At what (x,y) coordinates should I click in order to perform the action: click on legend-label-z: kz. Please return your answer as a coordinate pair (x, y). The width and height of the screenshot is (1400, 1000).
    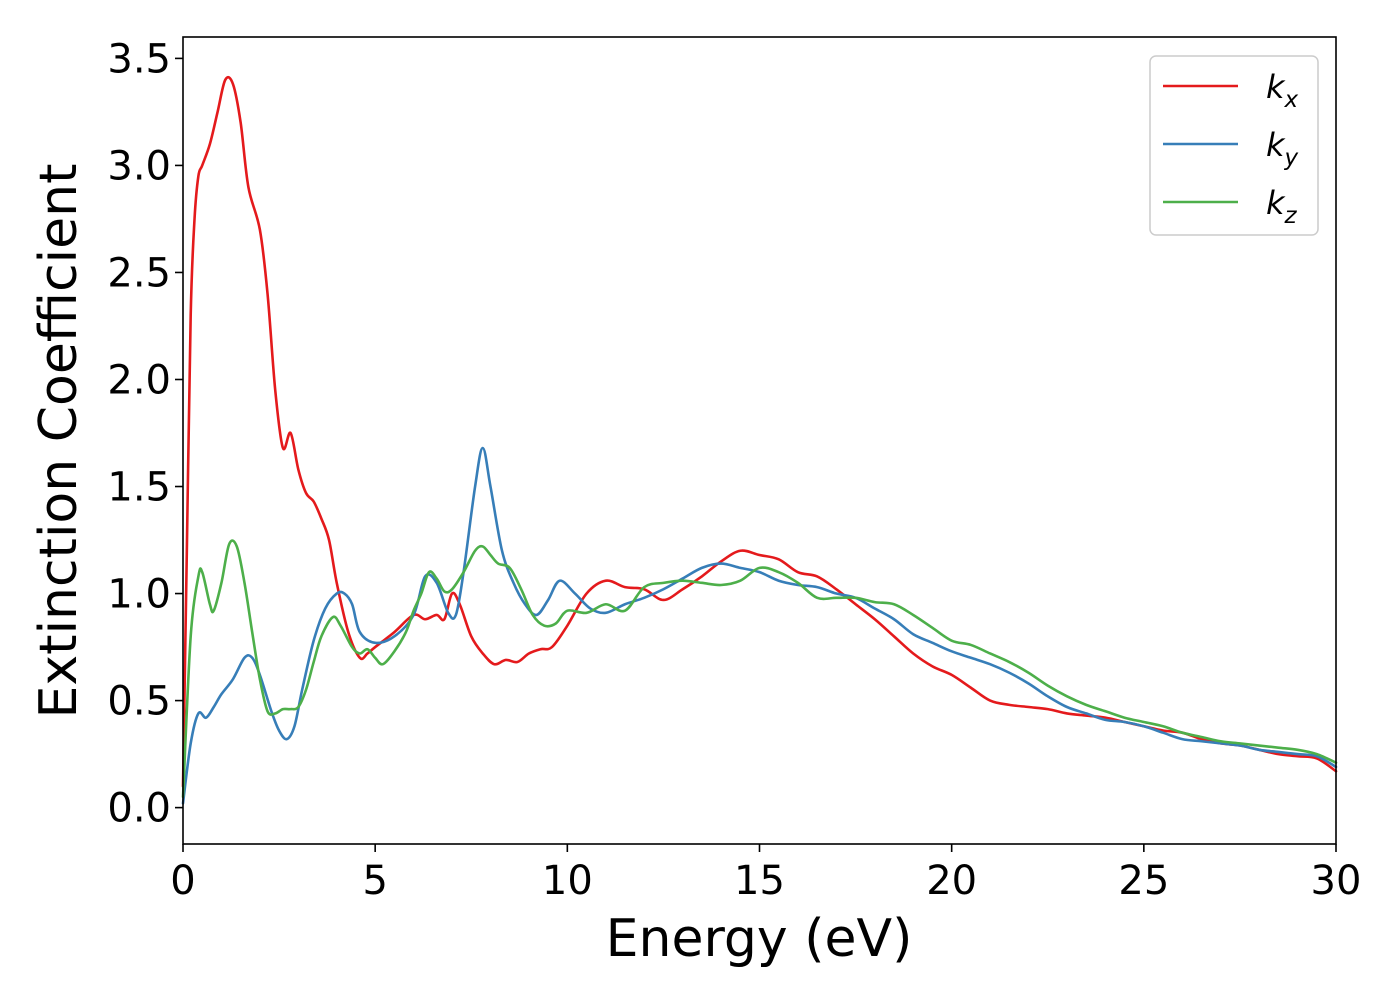
    Looking at the image, I should click on (1282, 206).